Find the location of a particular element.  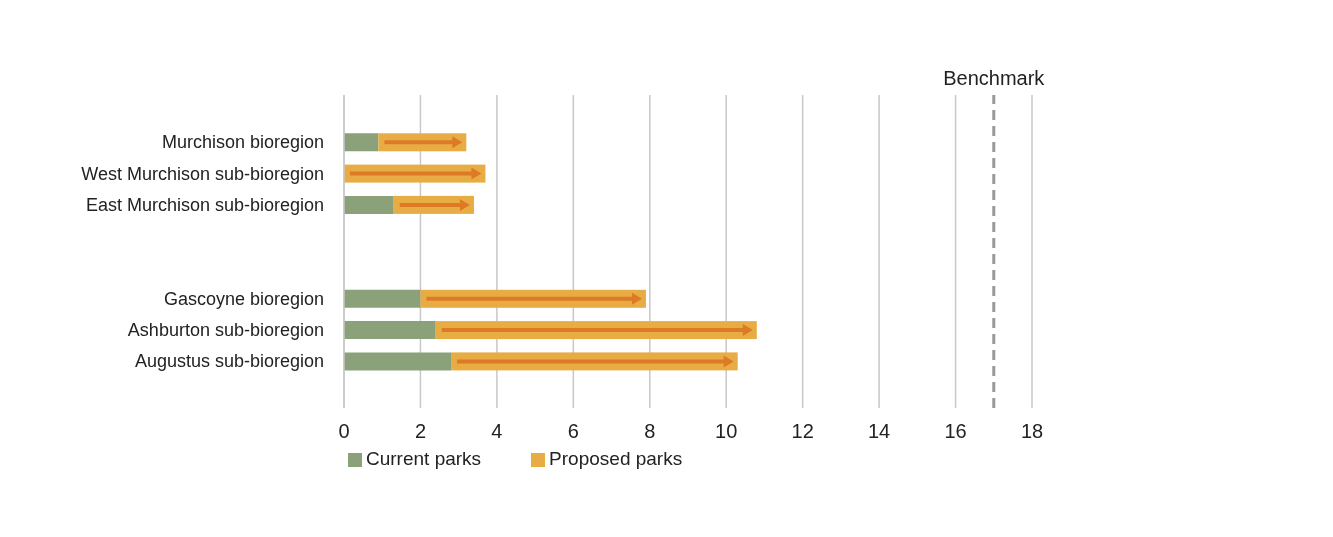

x-tick-label: 14 is located at coordinates (879, 431).